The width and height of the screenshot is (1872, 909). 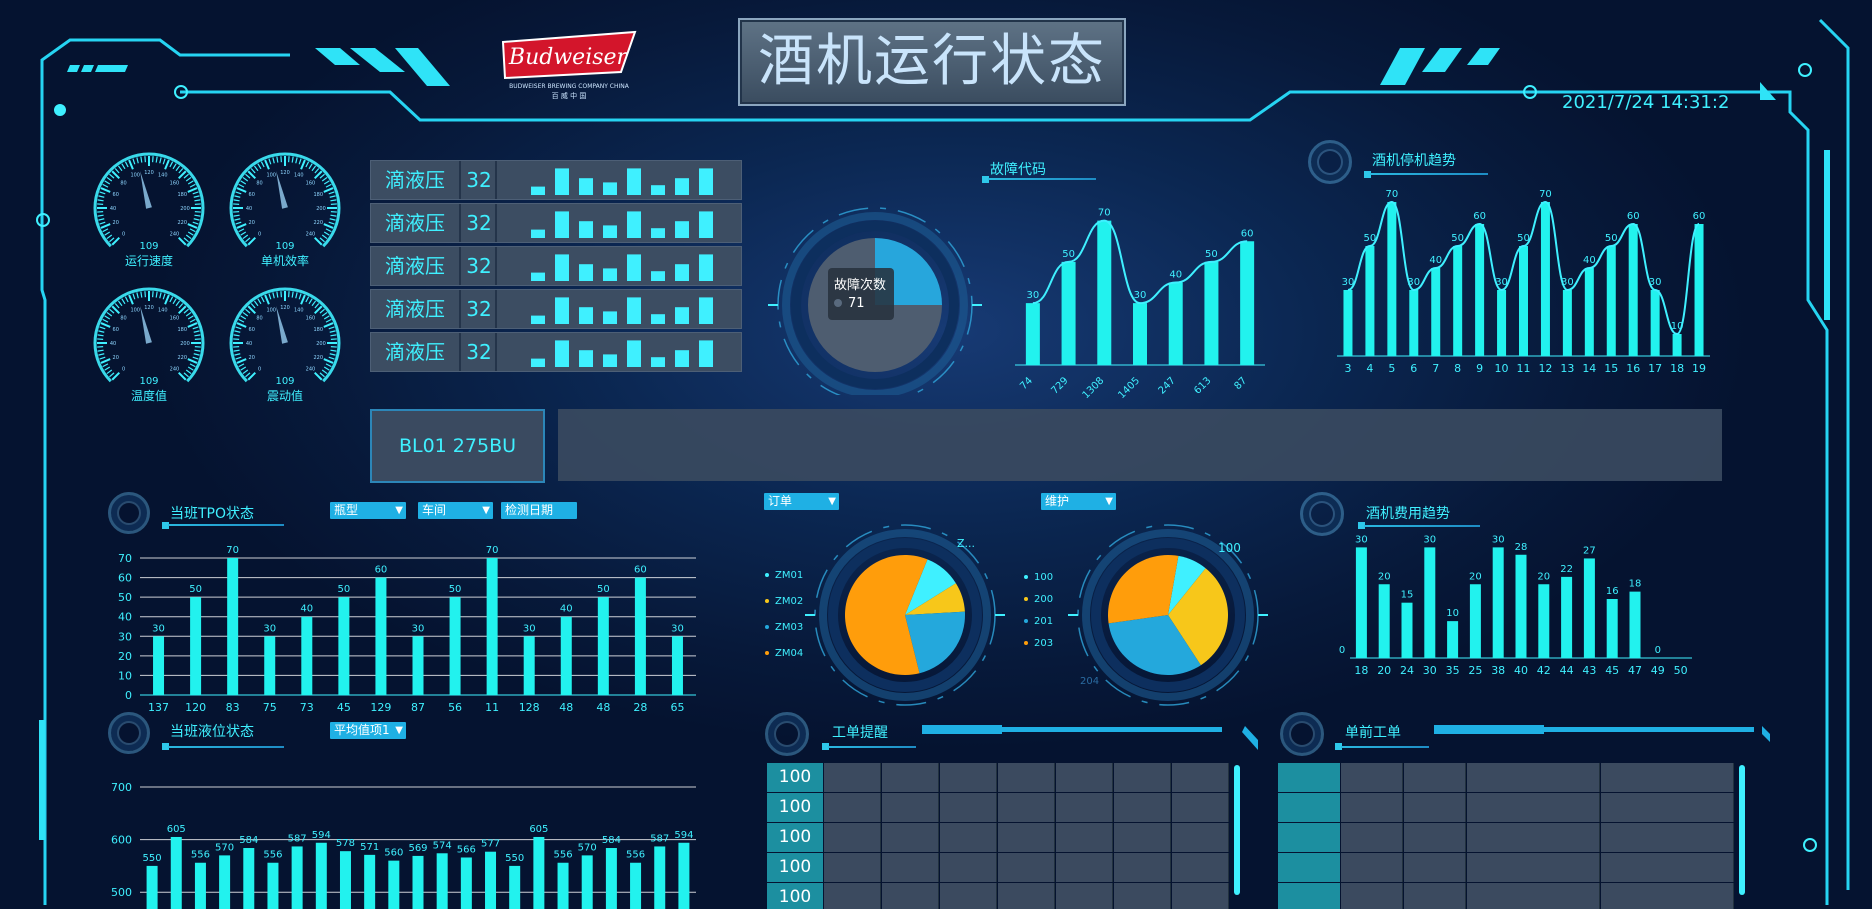 What do you see at coordinates (318, 223) in the screenshot?
I see `gauge-tick-label: 220` at bounding box center [318, 223].